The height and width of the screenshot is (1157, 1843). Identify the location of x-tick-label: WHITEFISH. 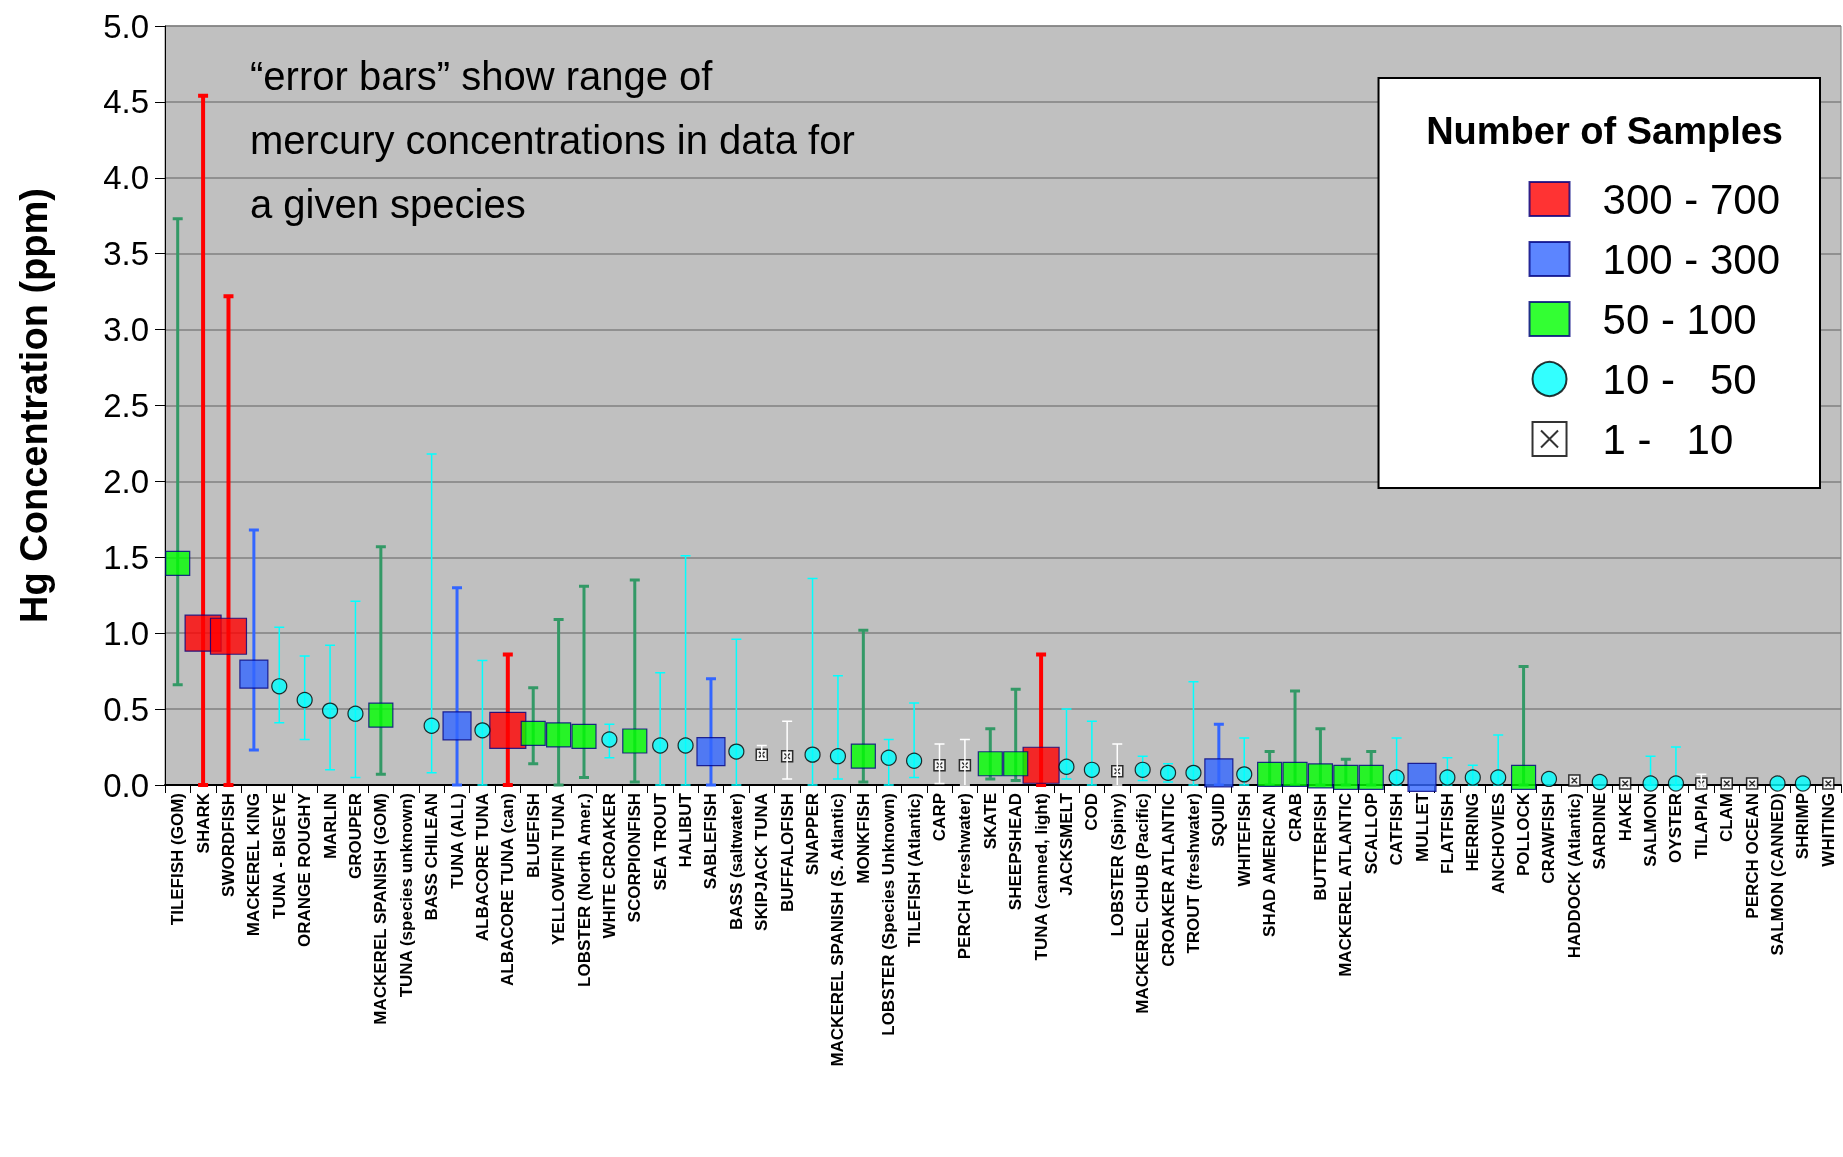
(1244, 840).